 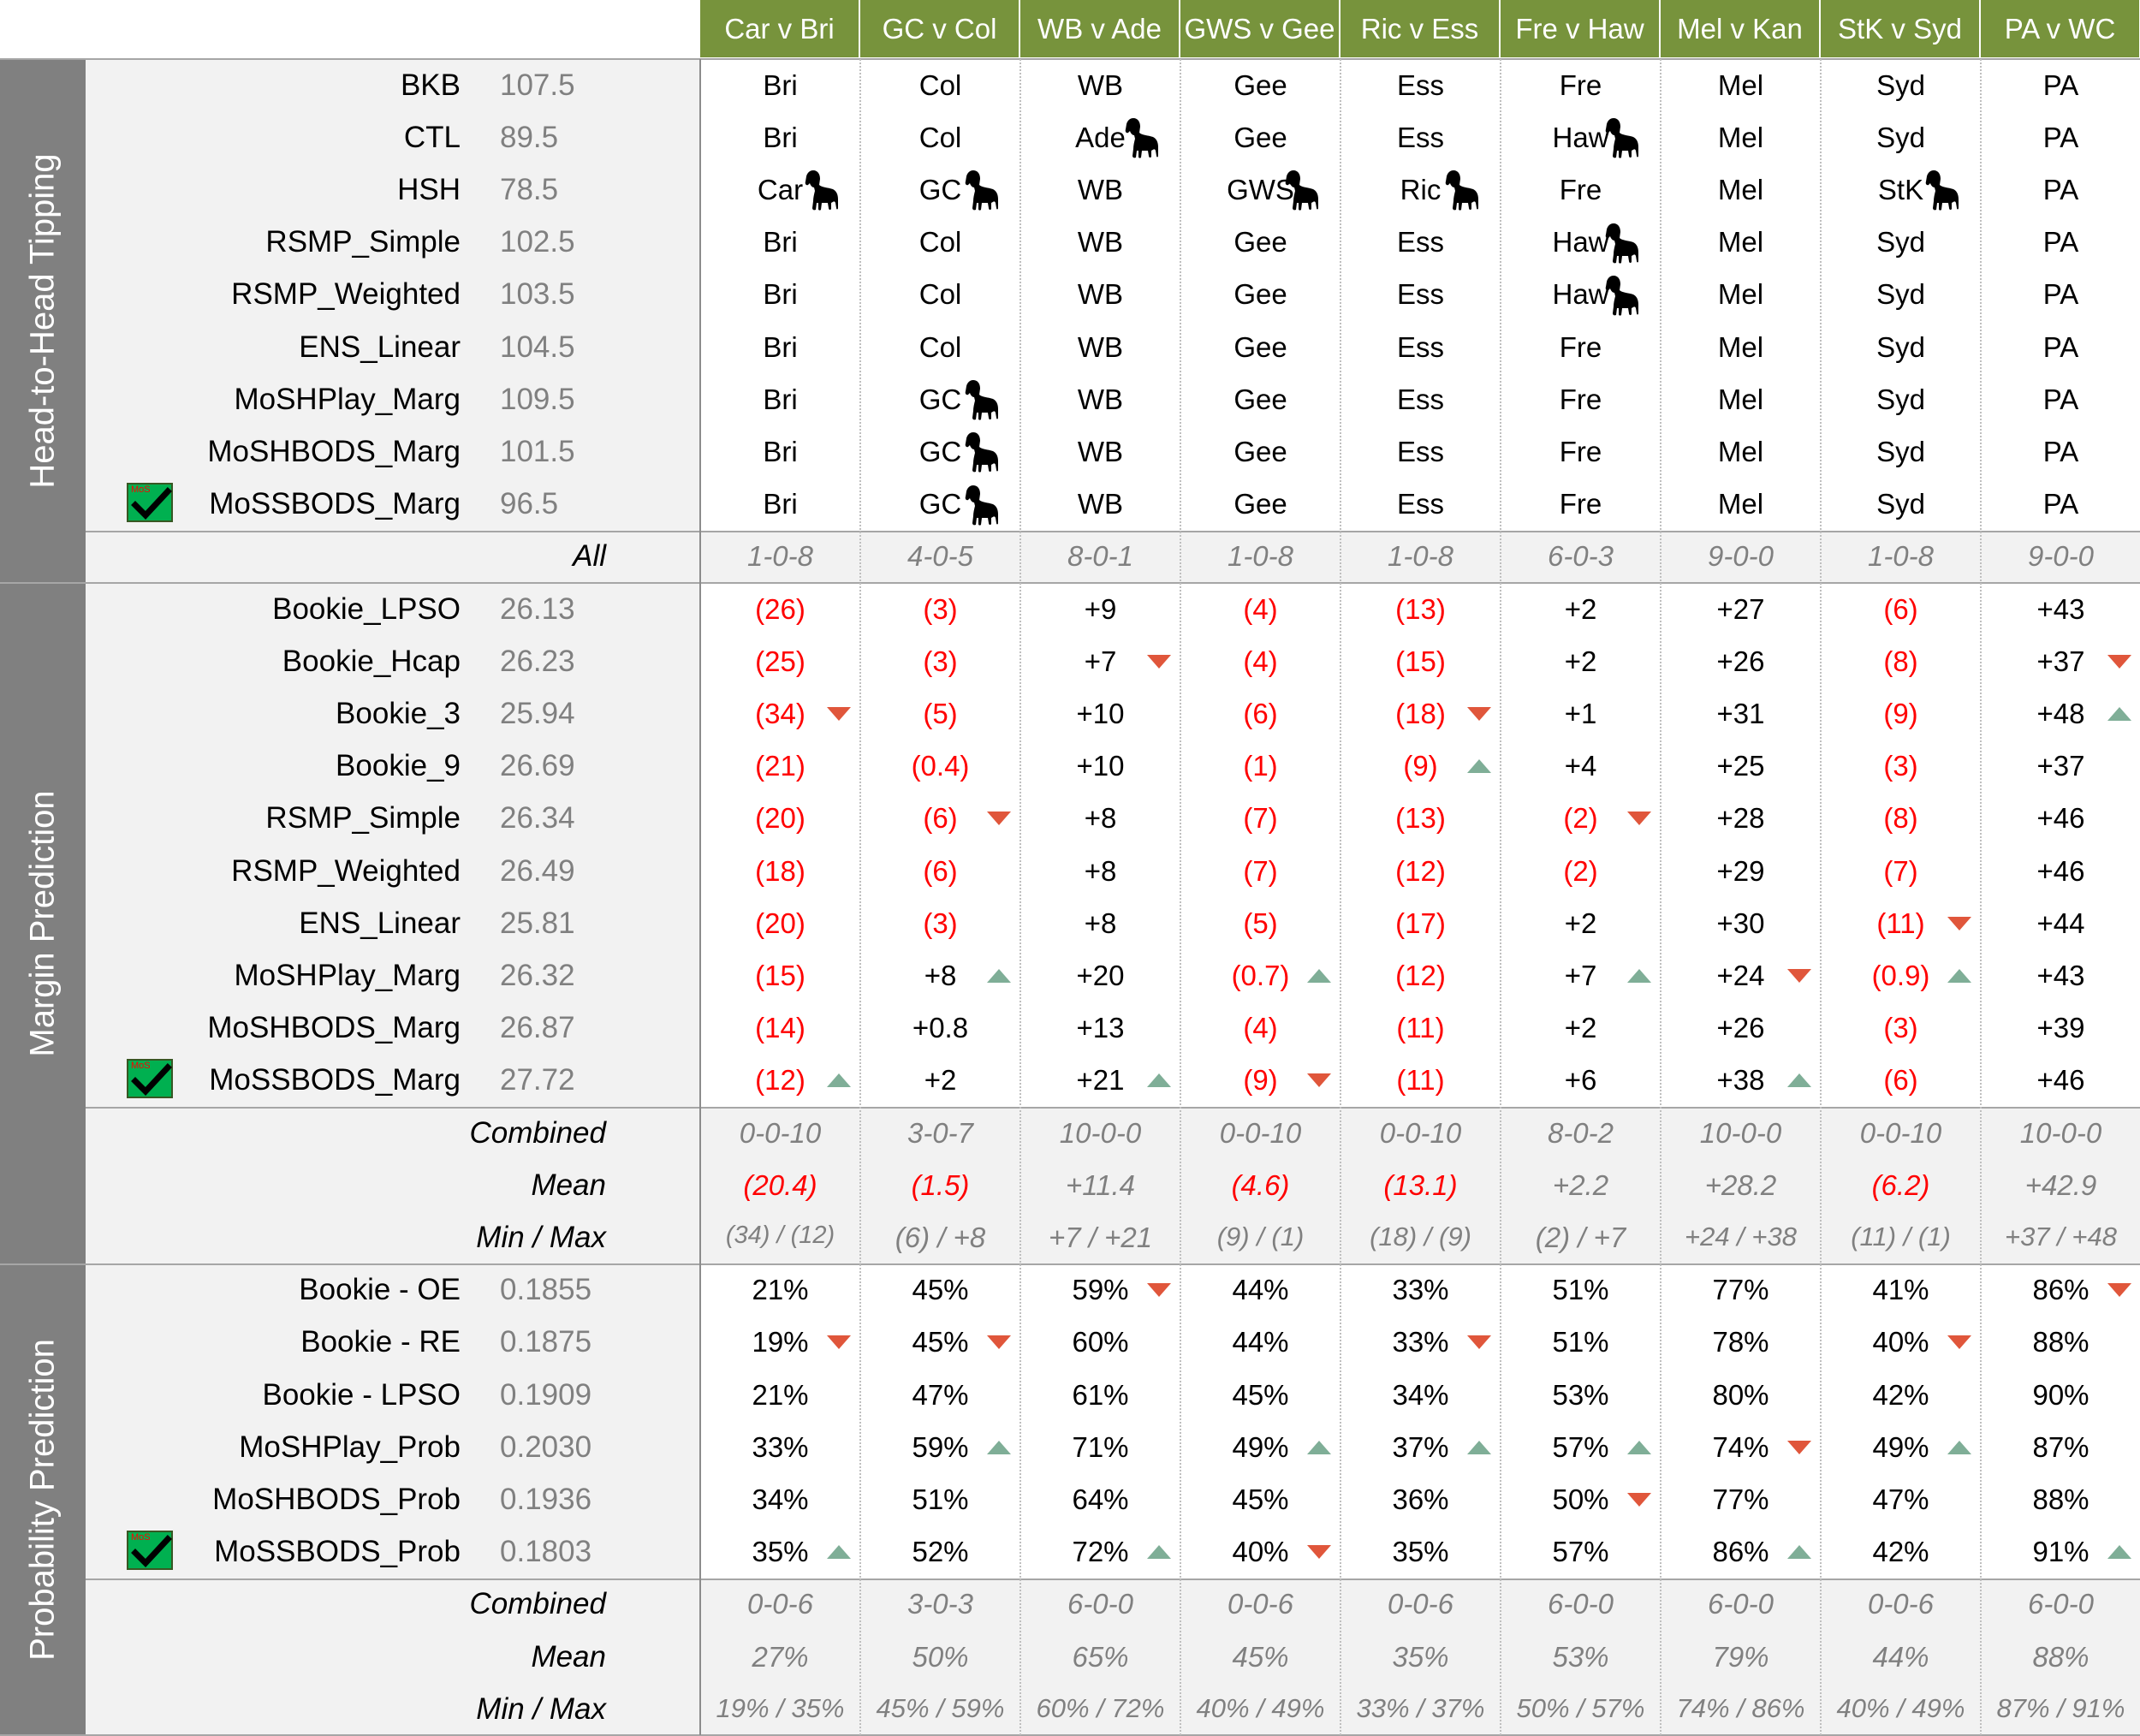 I want to click on table-cell: +46, so click(x=2060, y=819).